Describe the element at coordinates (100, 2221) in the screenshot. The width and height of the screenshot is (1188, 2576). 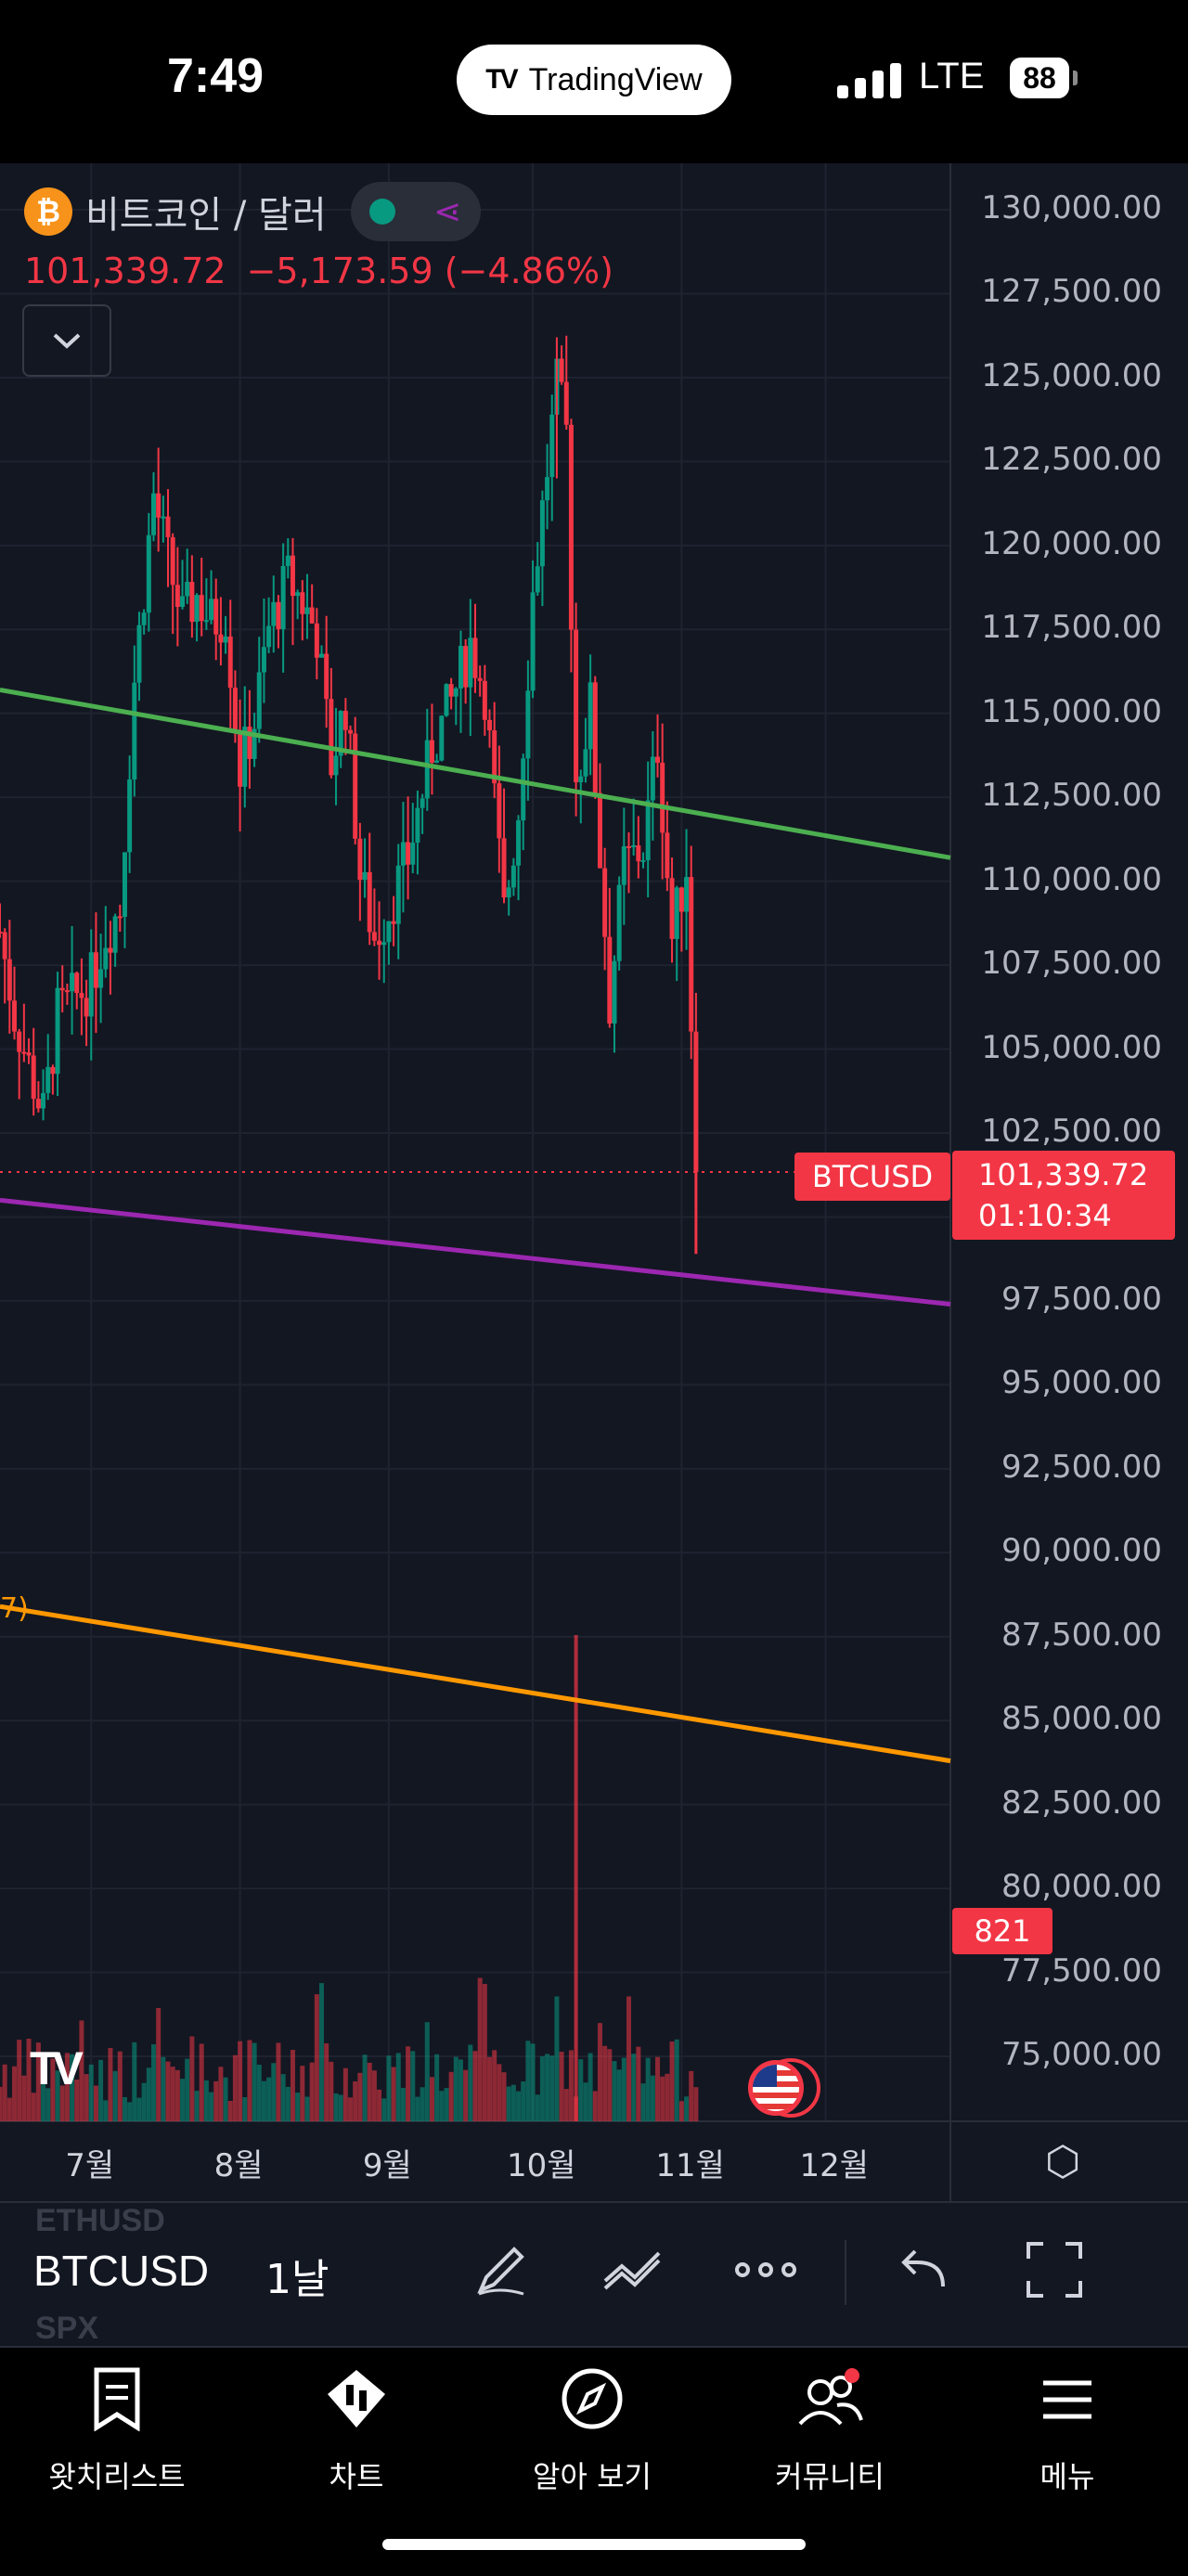
I see `prev-symbol-ghost: ETHUSD` at that location.